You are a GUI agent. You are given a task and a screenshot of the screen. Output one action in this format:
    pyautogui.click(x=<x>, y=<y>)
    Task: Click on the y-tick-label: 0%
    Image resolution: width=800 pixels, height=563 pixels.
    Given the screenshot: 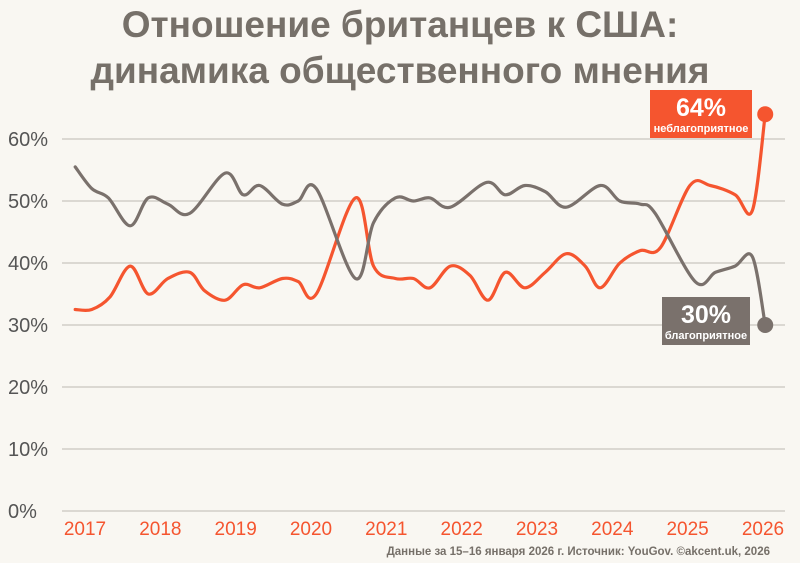 What is the action you would take?
    pyautogui.click(x=22, y=512)
    